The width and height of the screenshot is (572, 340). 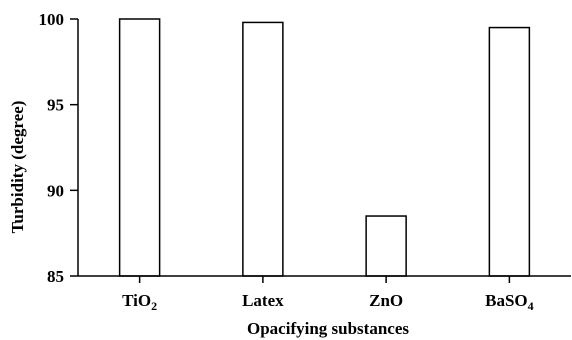 What do you see at coordinates (154, 306) in the screenshot?
I see `x-tick-label-subscript: 2` at bounding box center [154, 306].